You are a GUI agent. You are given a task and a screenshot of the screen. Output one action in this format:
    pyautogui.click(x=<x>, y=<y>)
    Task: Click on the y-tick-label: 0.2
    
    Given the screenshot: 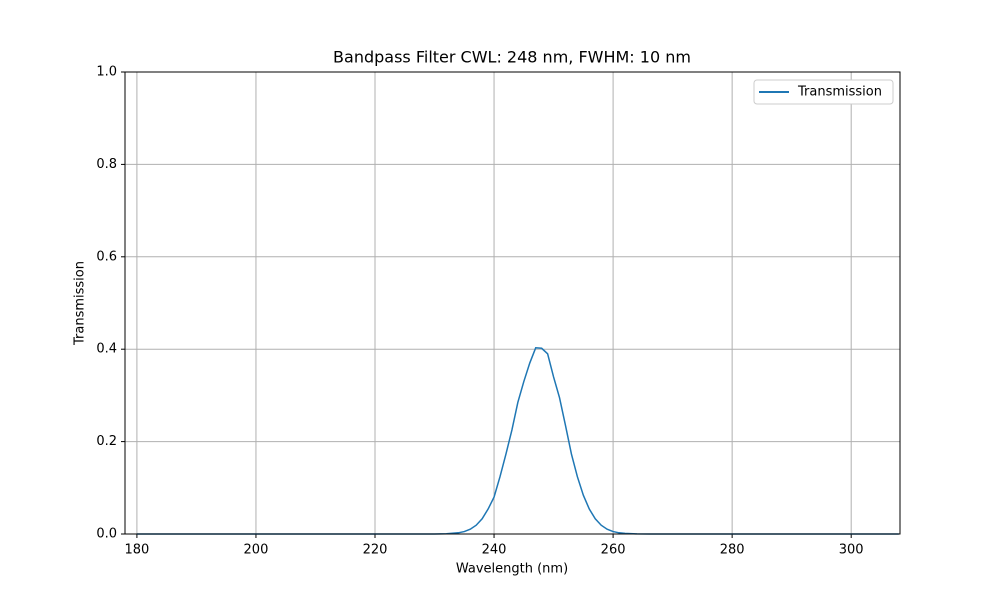 What is the action you would take?
    pyautogui.click(x=106, y=441)
    